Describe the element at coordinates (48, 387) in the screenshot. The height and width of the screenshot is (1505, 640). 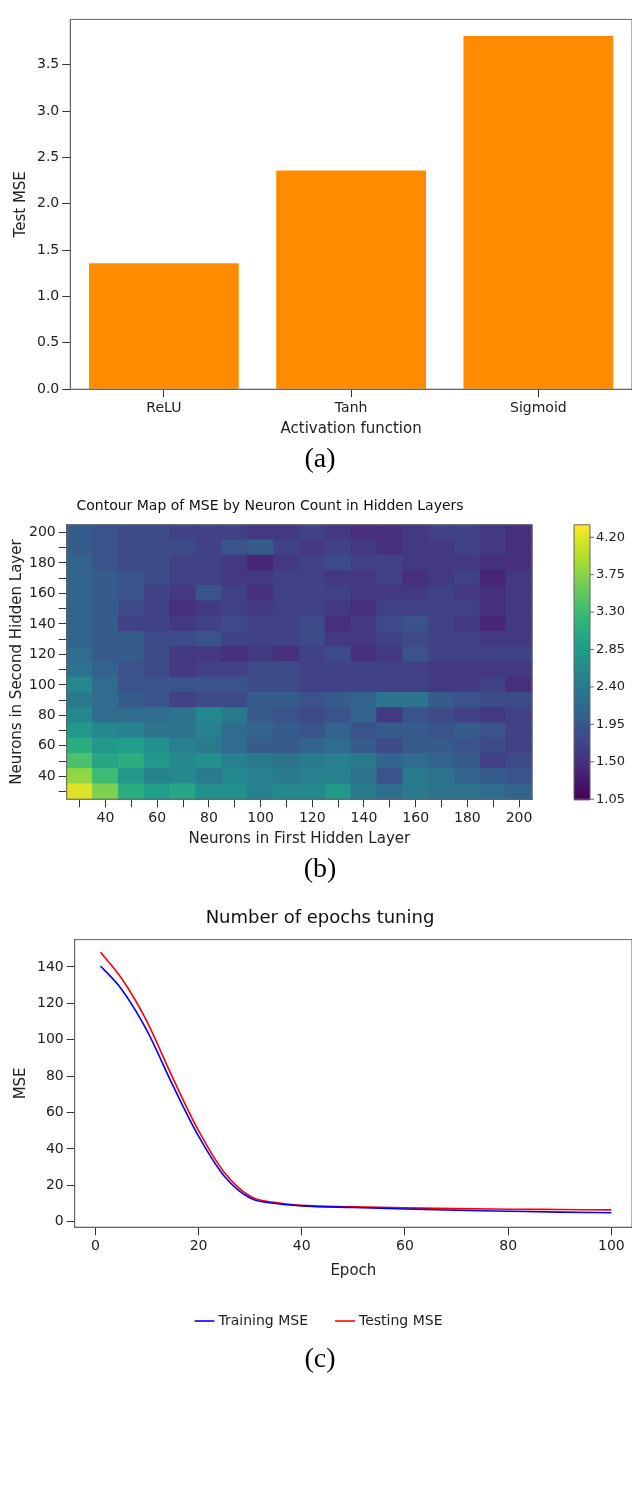
I see `y-tick-label: 0.0` at that location.